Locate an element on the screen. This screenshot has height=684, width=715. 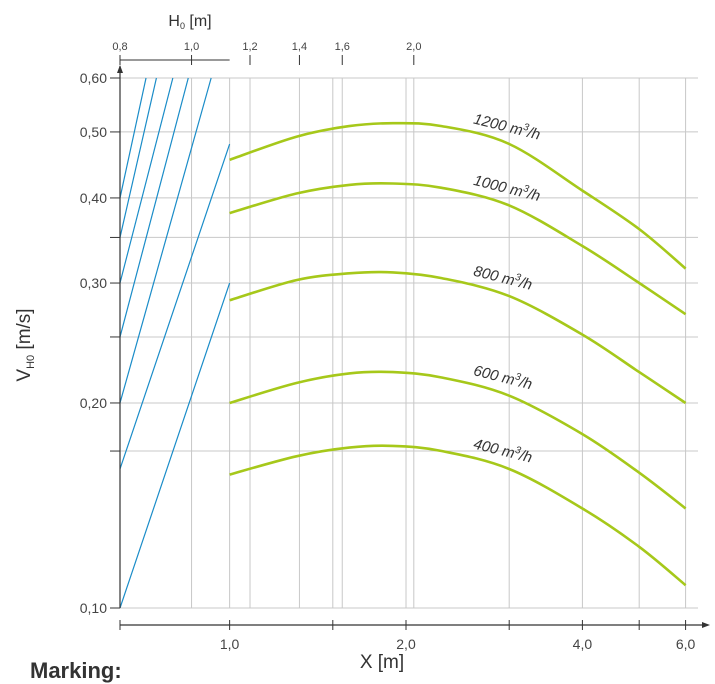
y-axis-arrow-icon is located at coordinates (120, 69).